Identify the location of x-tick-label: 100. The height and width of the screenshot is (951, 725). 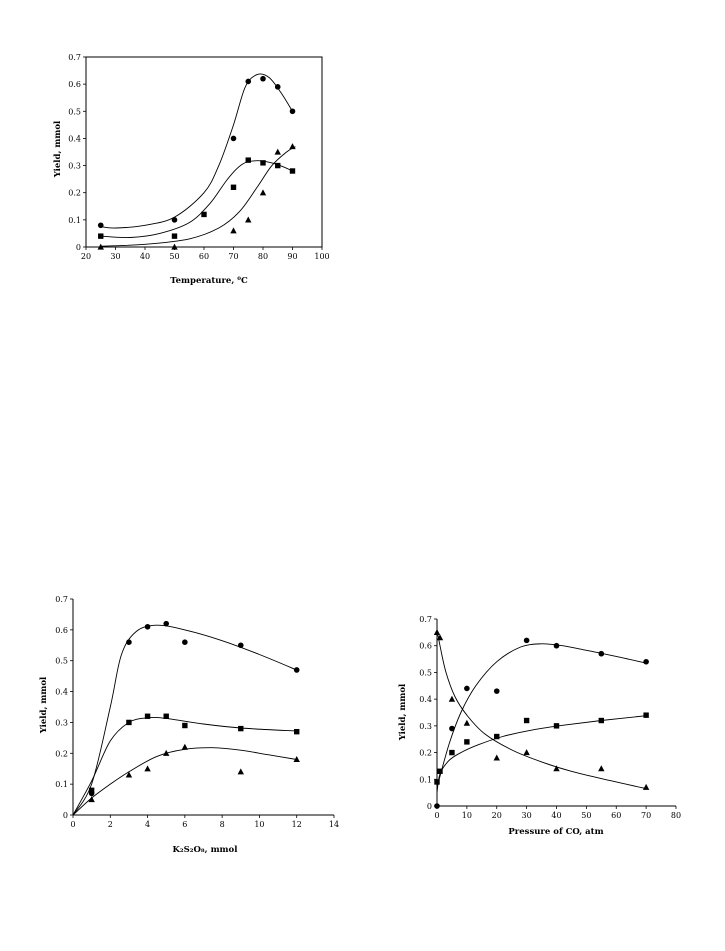
(321, 256).